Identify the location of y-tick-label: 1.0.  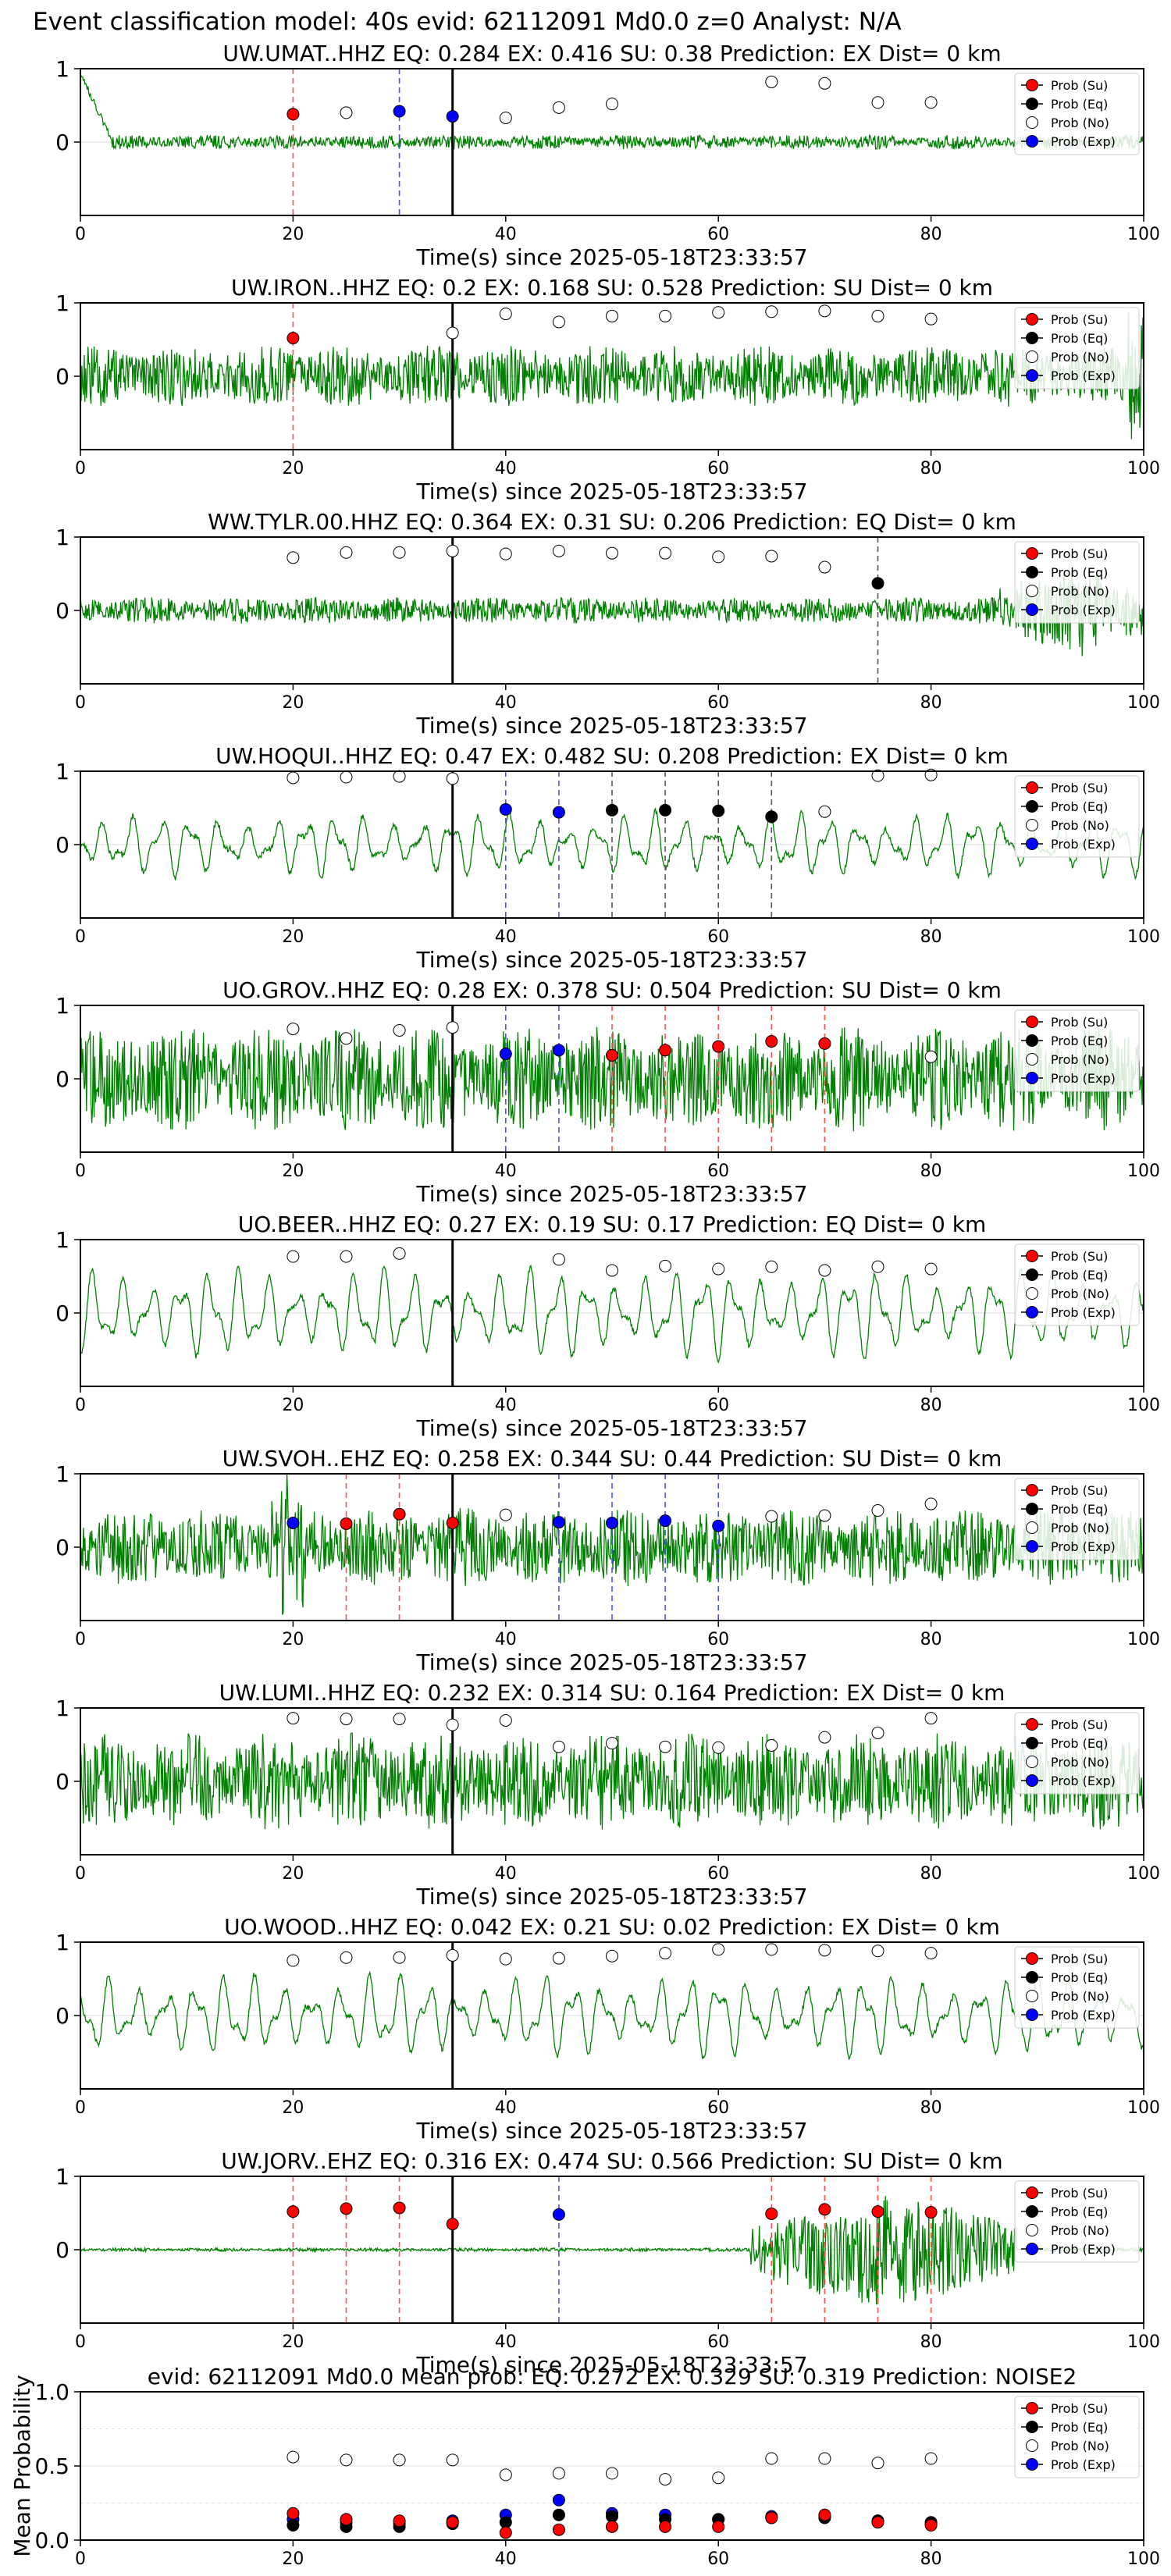
(51, 2392).